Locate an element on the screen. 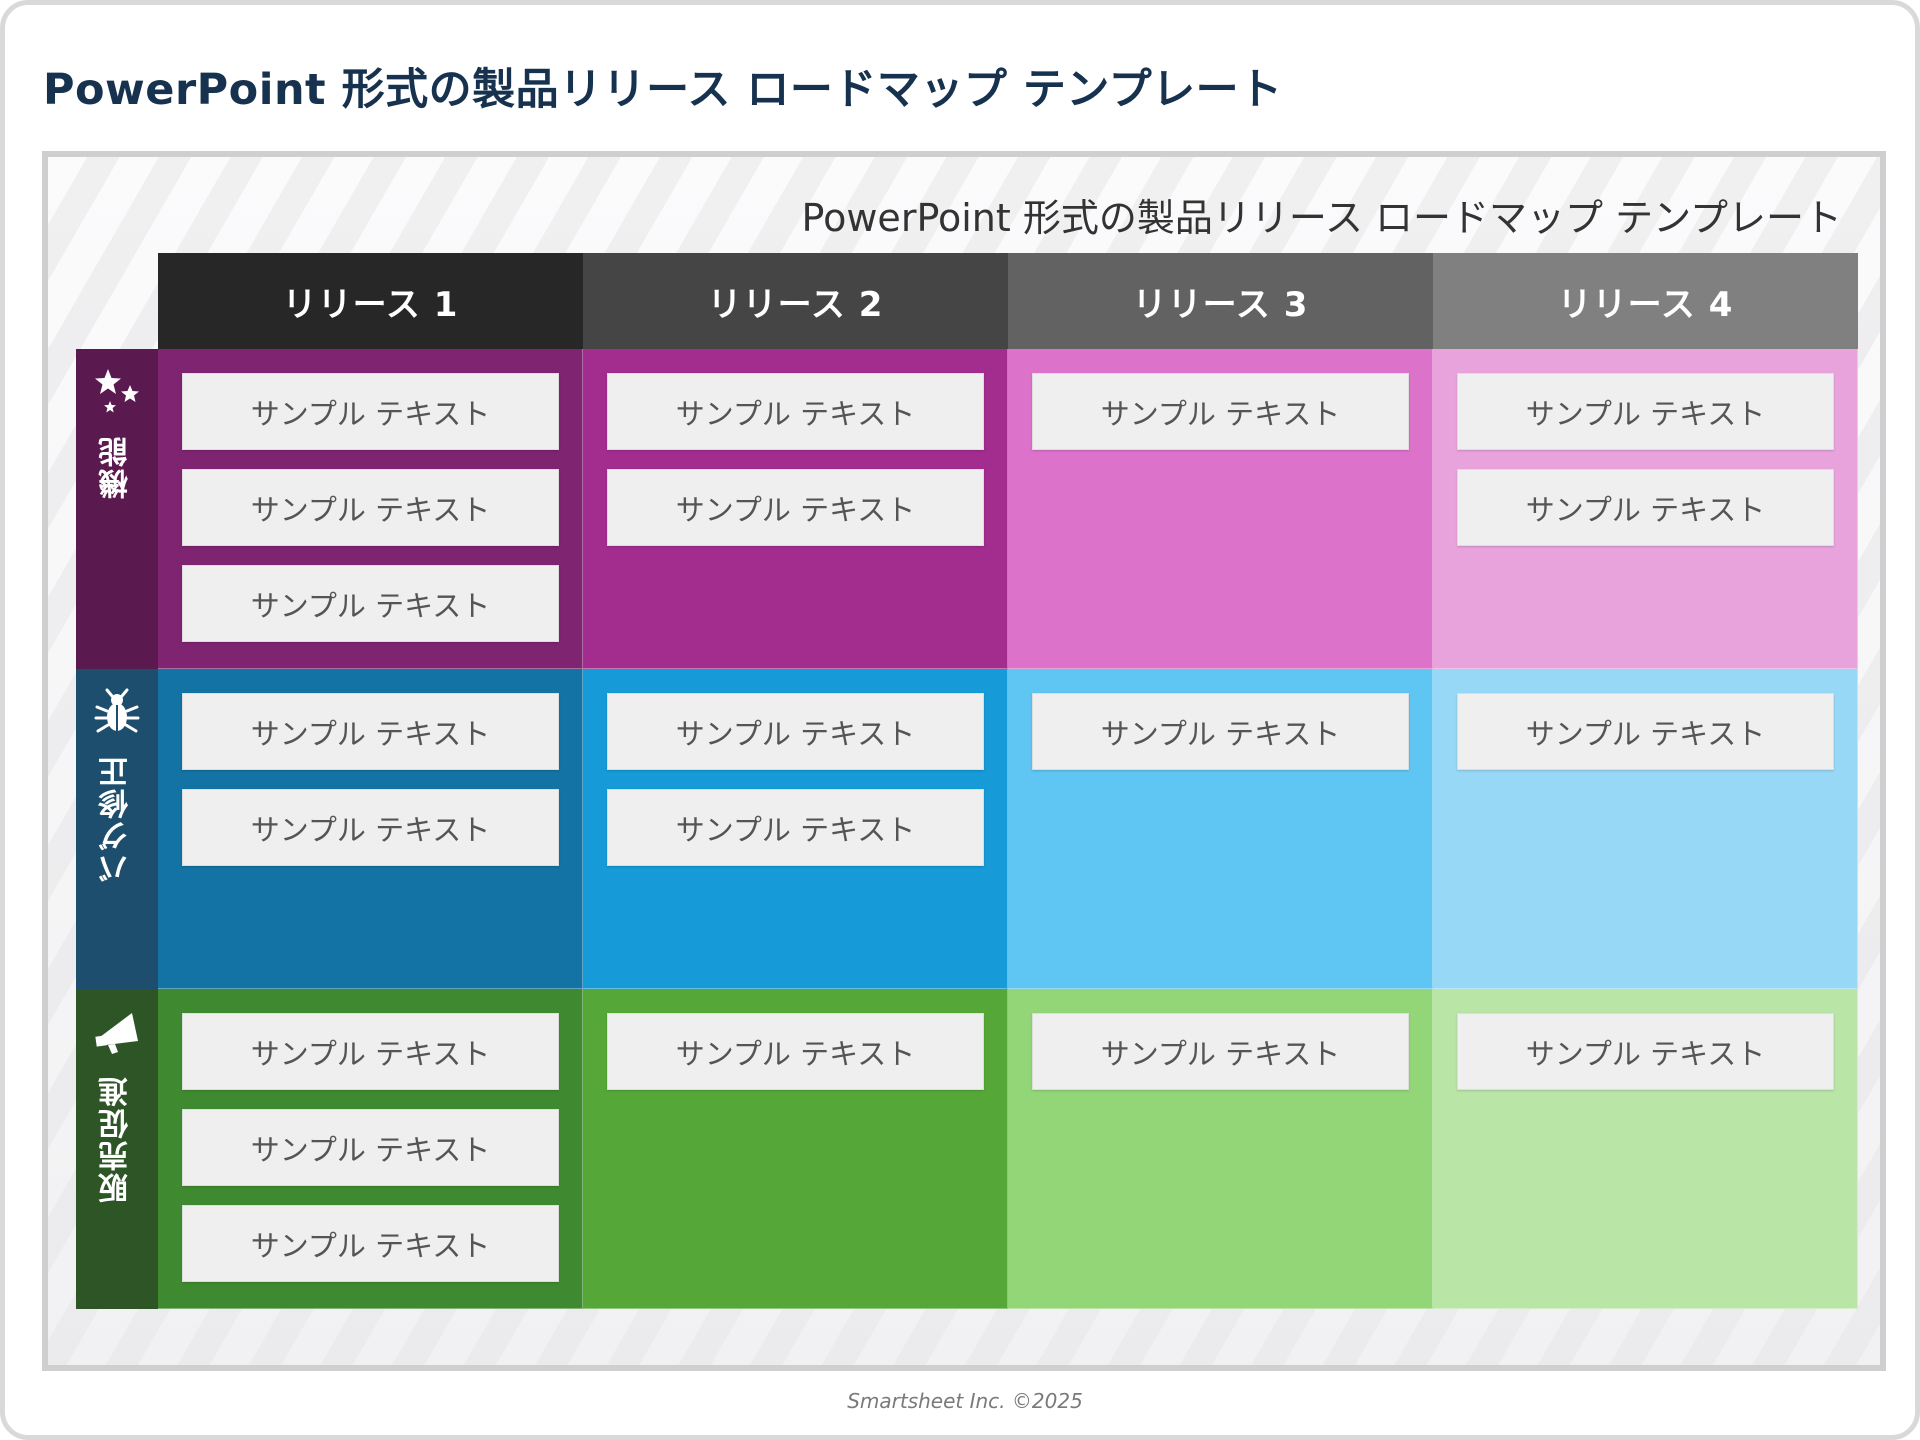  stars-icon is located at coordinates (117, 391).